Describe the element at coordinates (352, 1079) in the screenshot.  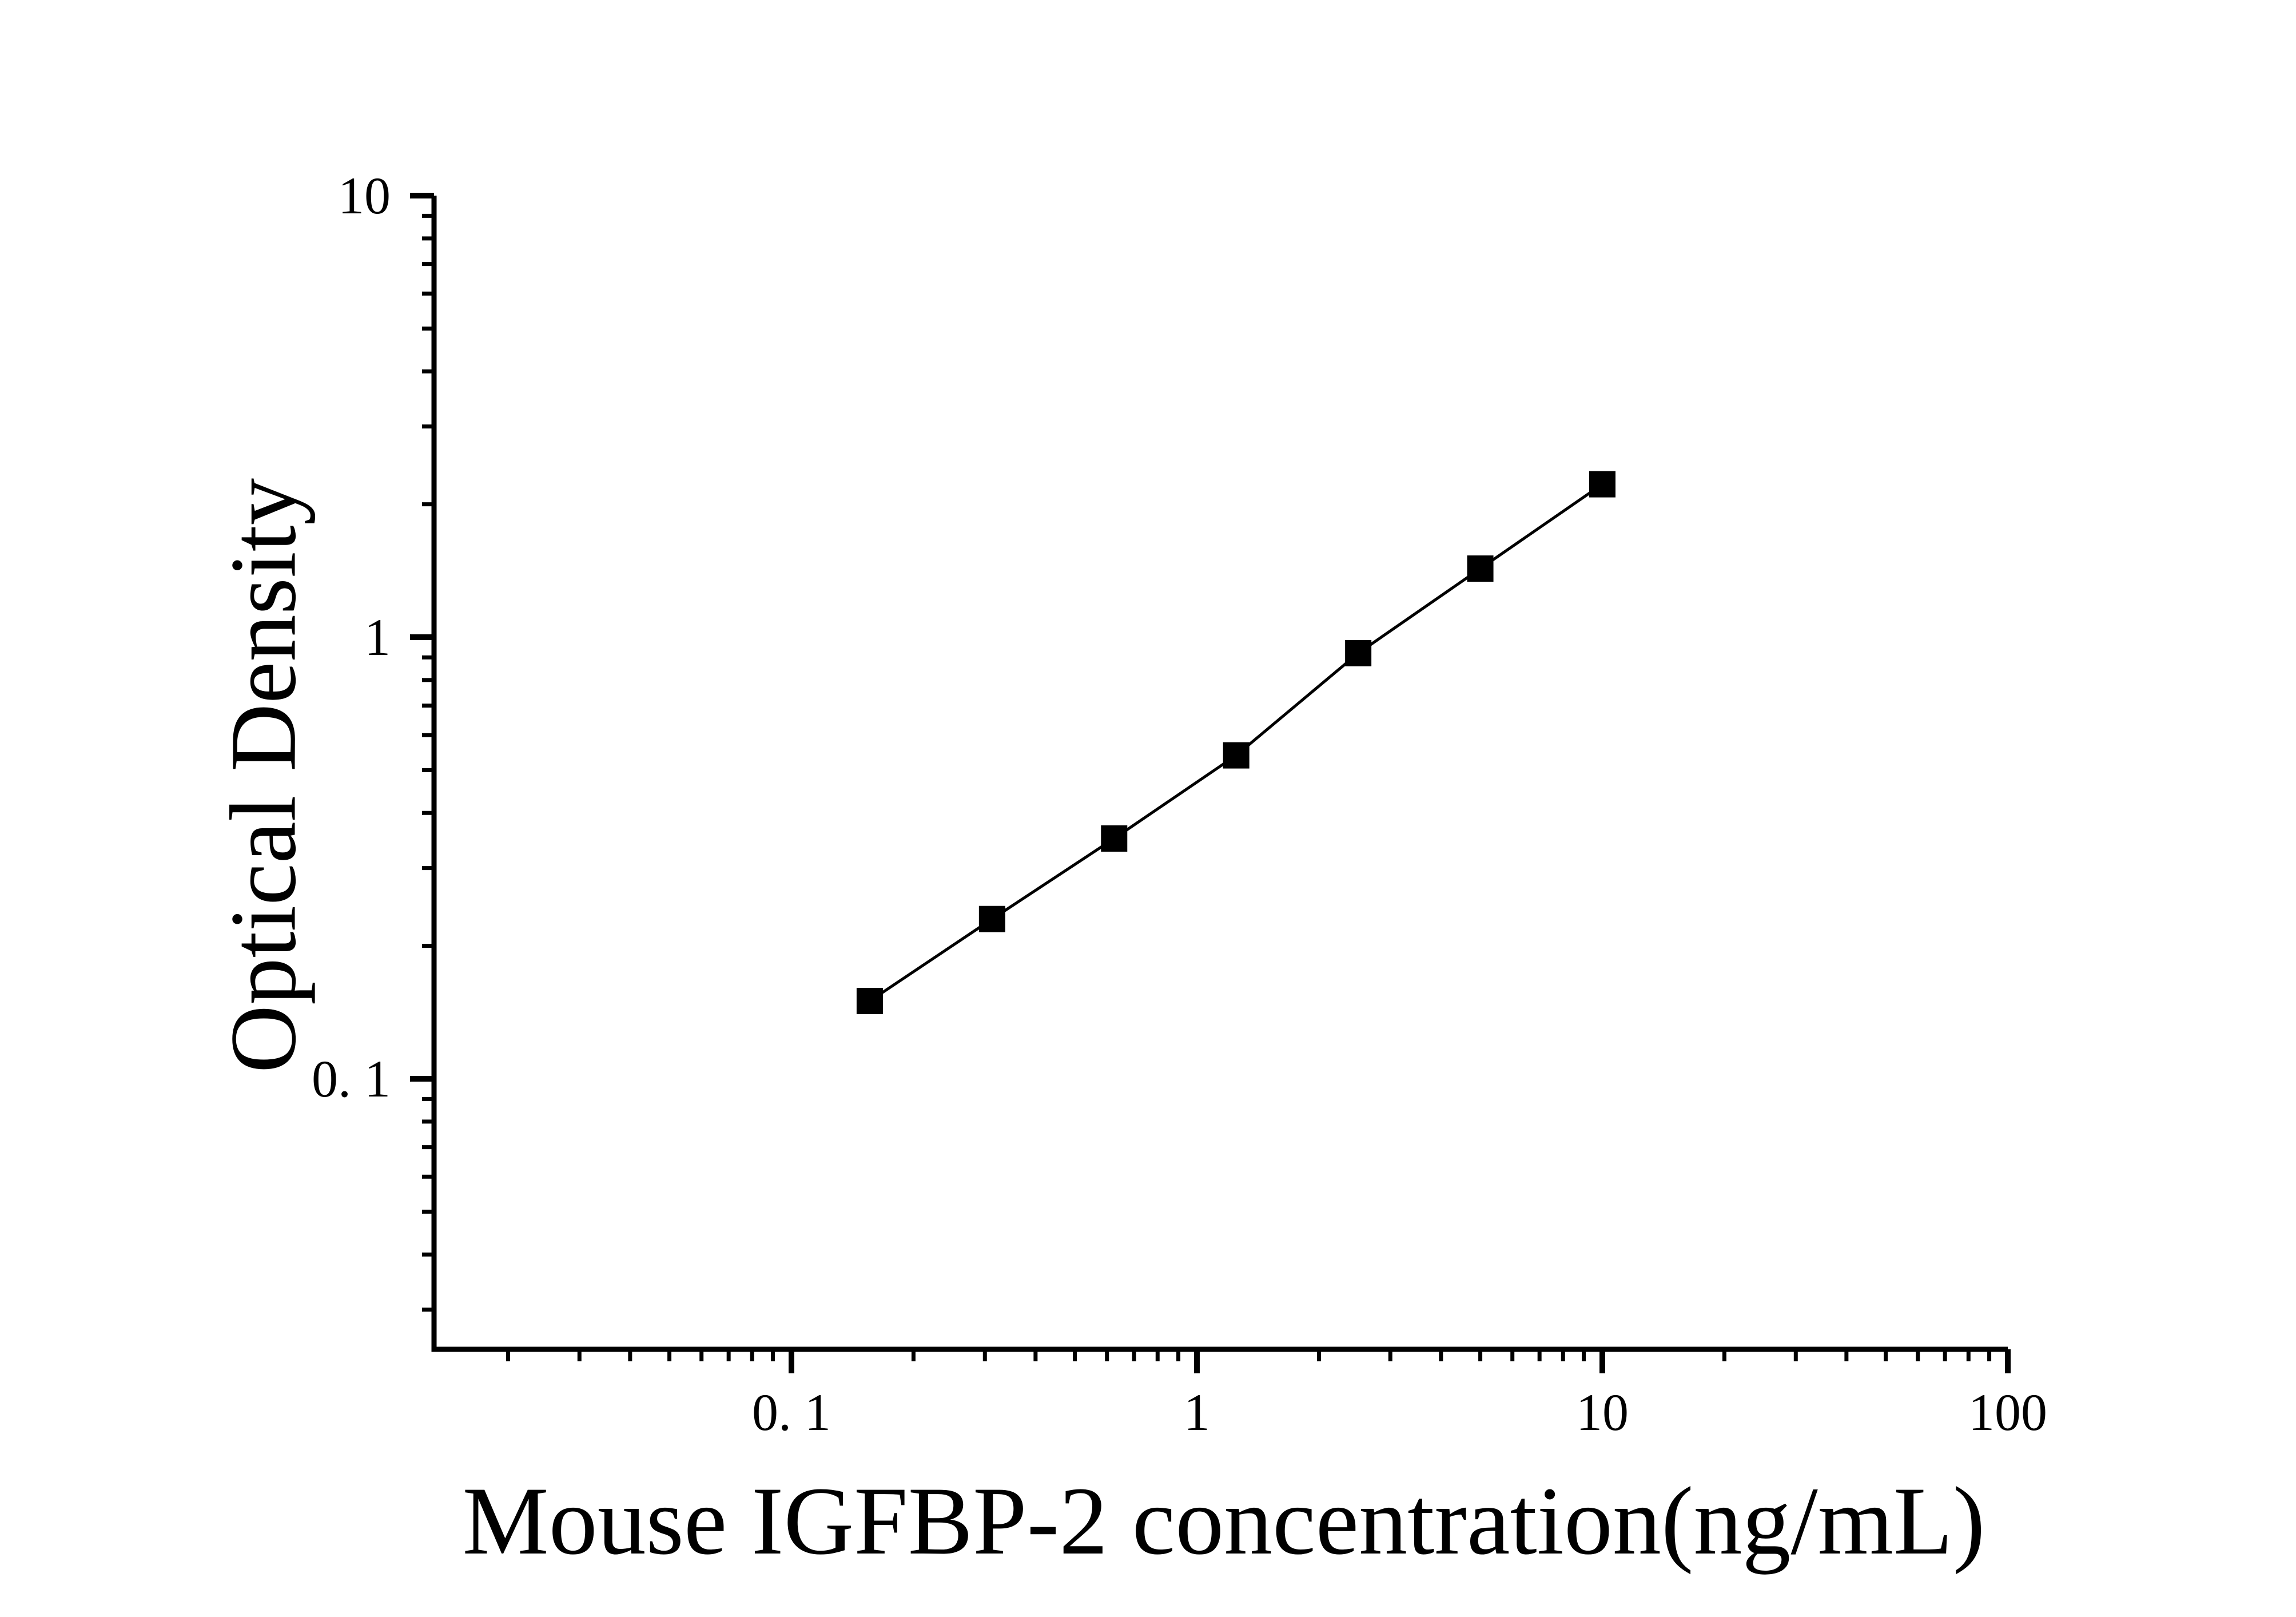
I see `y-tick-label: 0. 1` at that location.